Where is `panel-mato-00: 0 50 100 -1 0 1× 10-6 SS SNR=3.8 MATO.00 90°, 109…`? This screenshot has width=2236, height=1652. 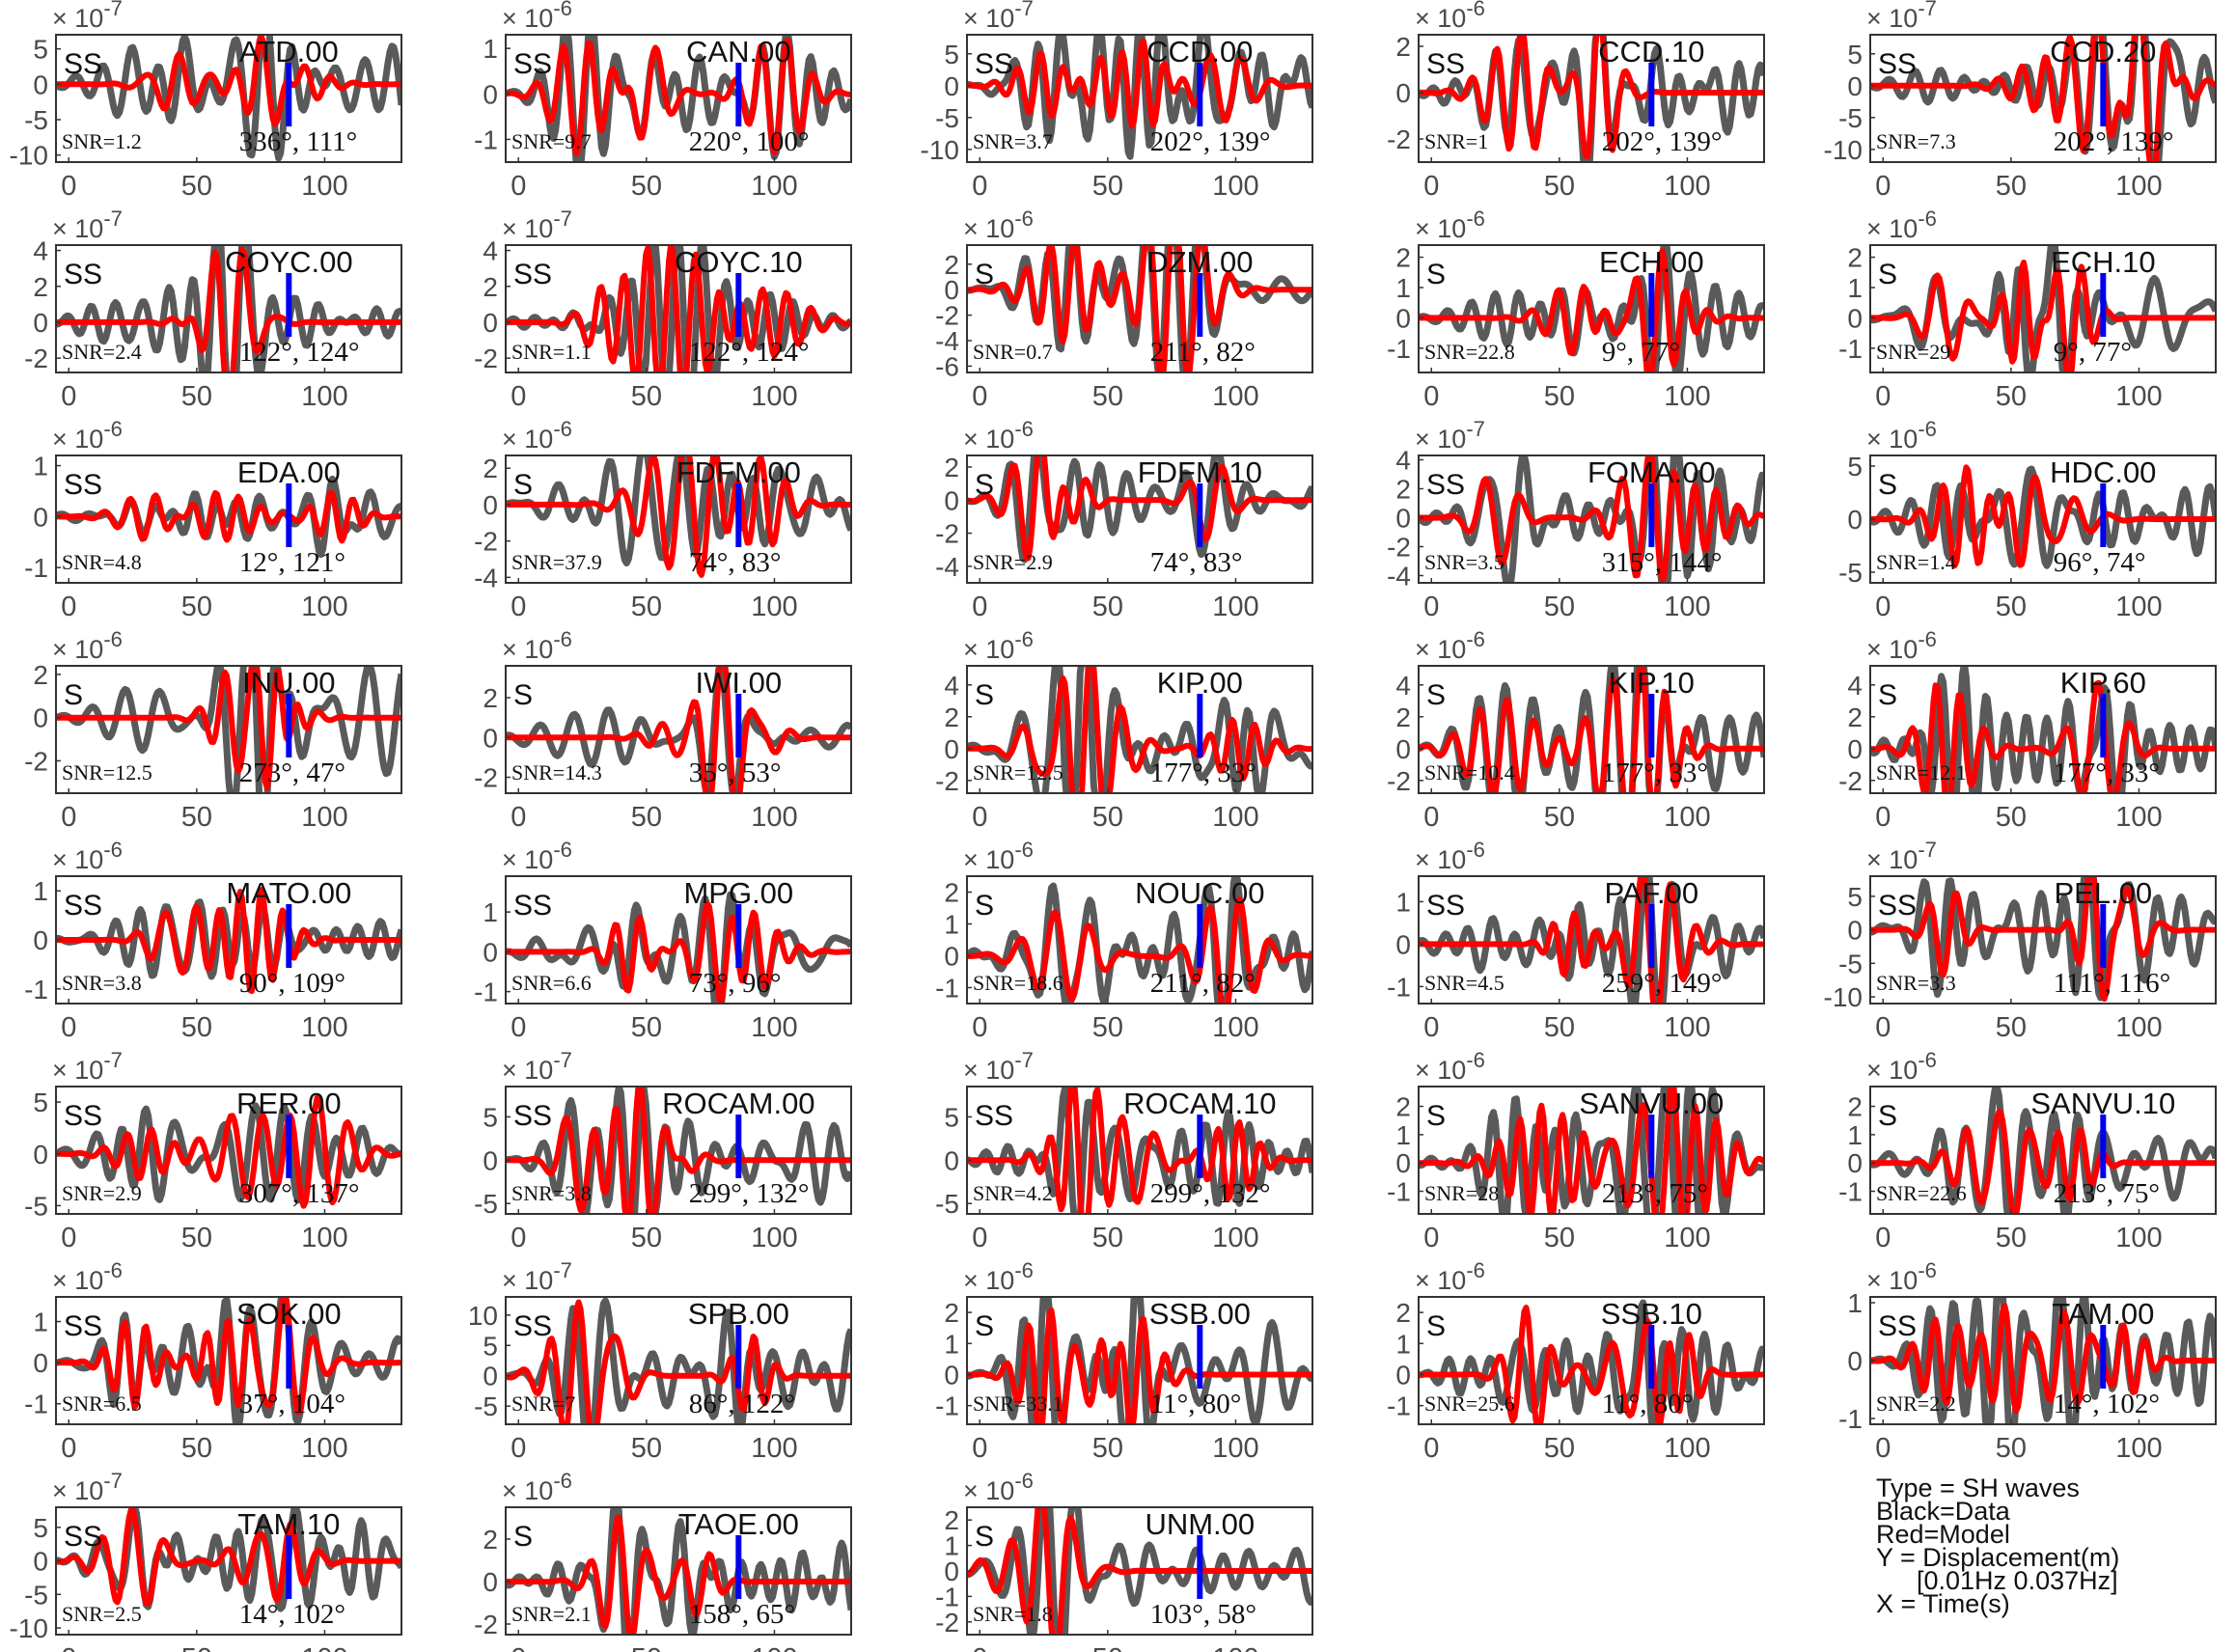 panel-mato-00: 0 50 100 -1 0 1× 10-6 SS SNR=3.8 MATO.00 90°, 109… is located at coordinates (213, 940).